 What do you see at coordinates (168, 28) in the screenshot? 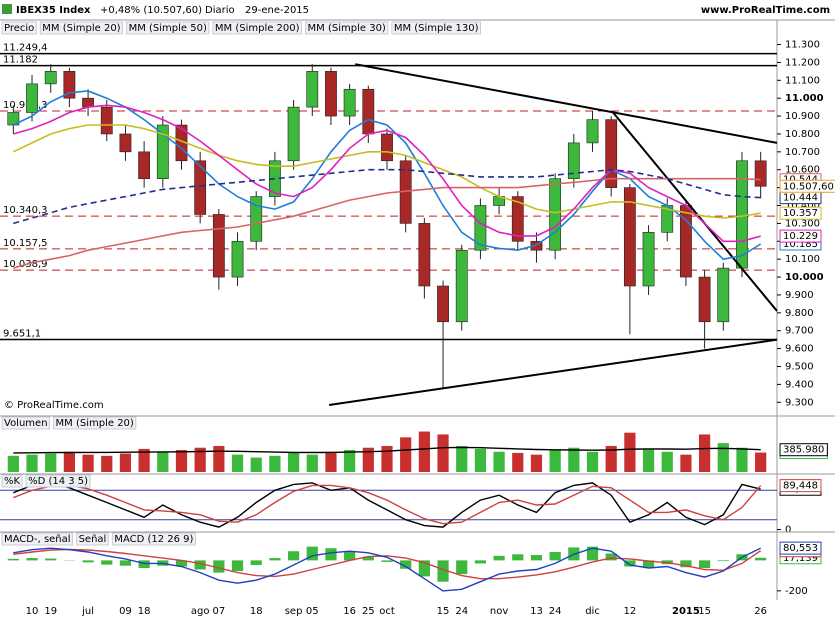
I see `legend-item: MM (Simple 50)` at bounding box center [168, 28].